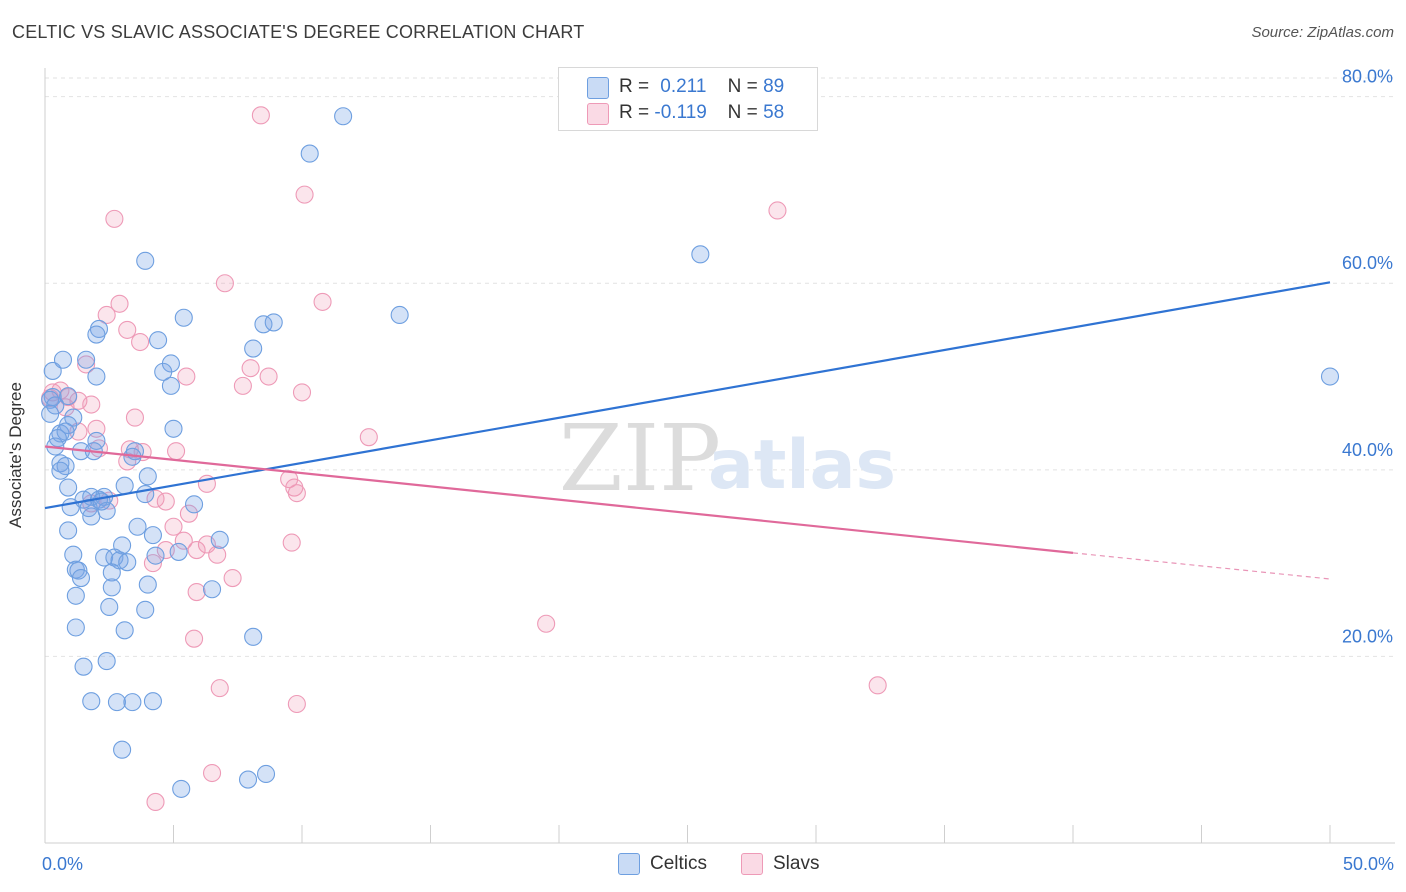 This screenshot has width=1406, height=892. What do you see at coordinates (683, 86) in the screenshot?
I see `celtic-r-value: 0.211` at bounding box center [683, 86].